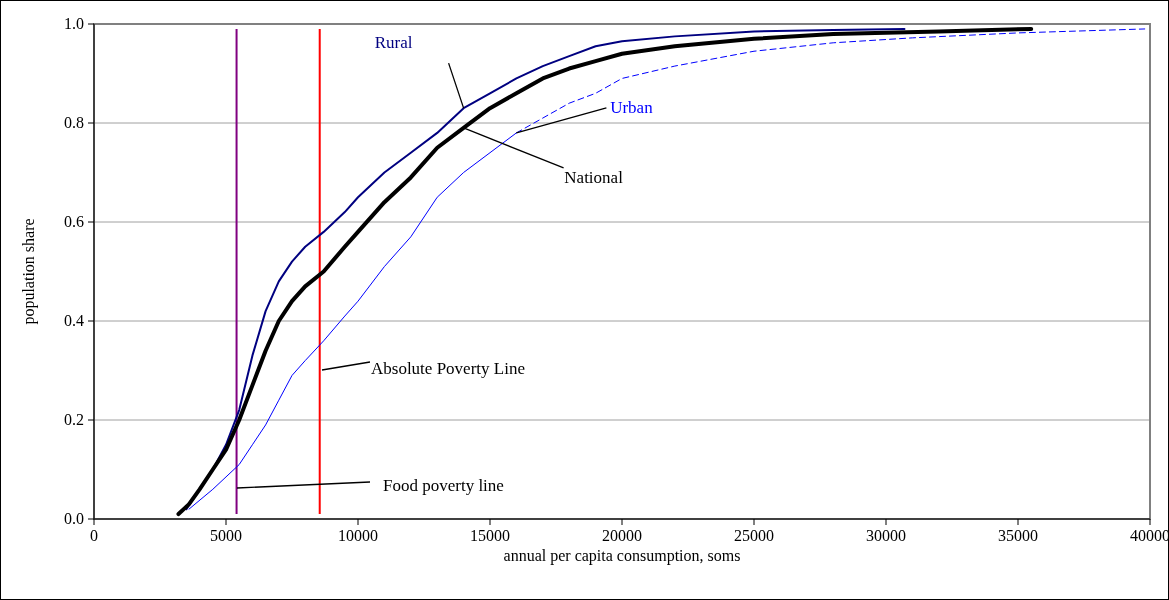 This screenshot has height=600, width=1169. I want to click on x-tick-label: 25000, so click(754, 535).